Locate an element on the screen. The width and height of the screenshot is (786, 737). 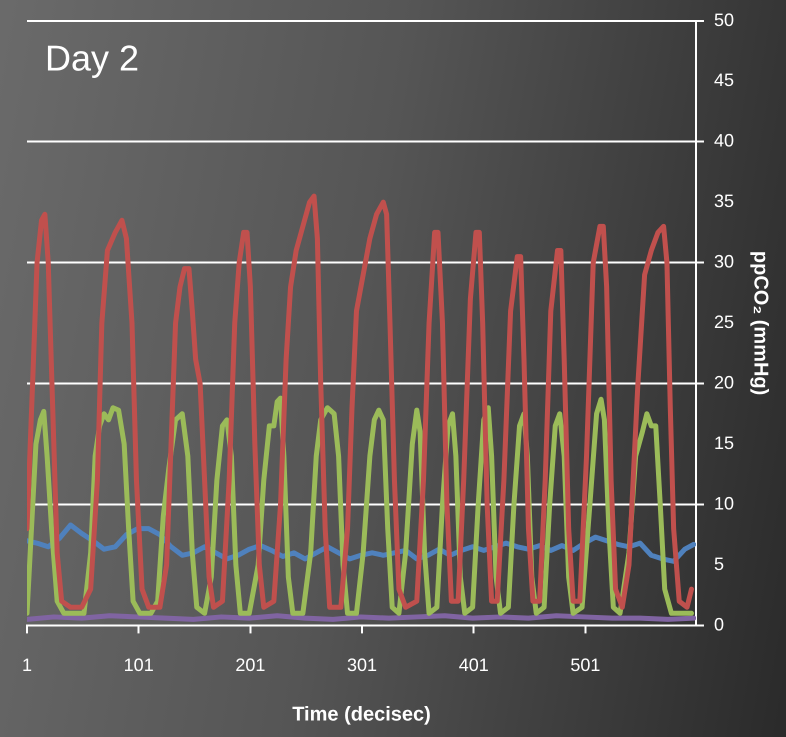
y-tick-label: 30 is located at coordinates (724, 262).